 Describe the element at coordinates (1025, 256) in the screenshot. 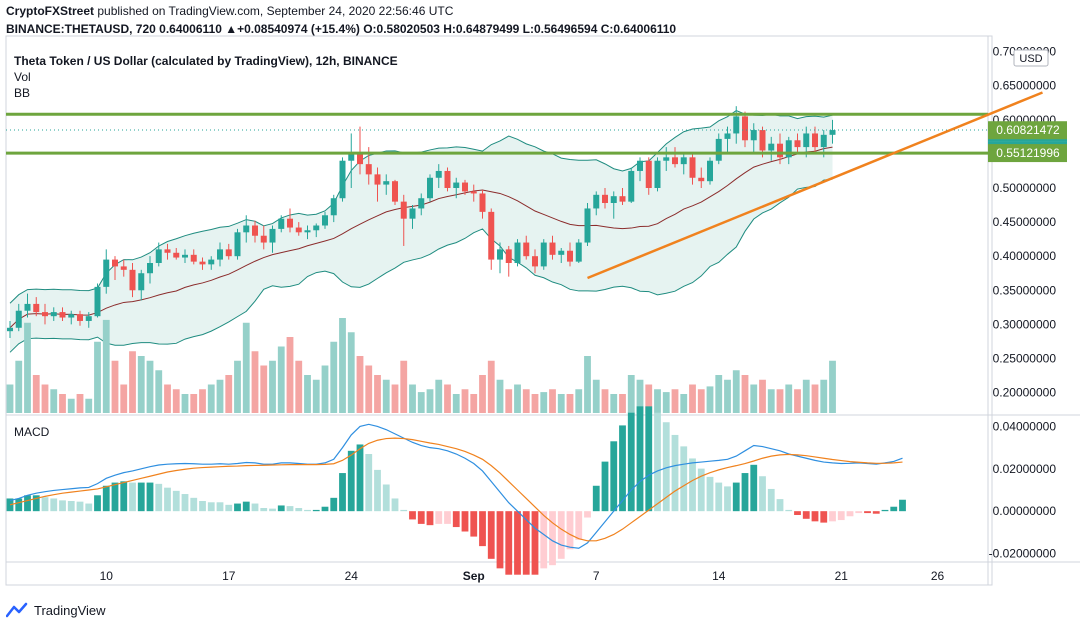

I see `price-axis-tick: 0.40000000` at that location.